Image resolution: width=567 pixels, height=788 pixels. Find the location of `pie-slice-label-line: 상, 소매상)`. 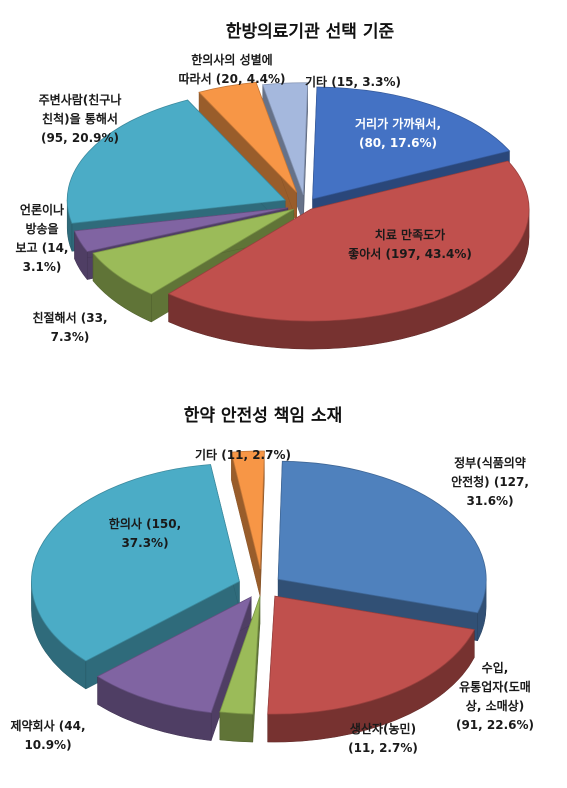

pie-slice-label-line: 상, 소매상) is located at coordinates (495, 705).